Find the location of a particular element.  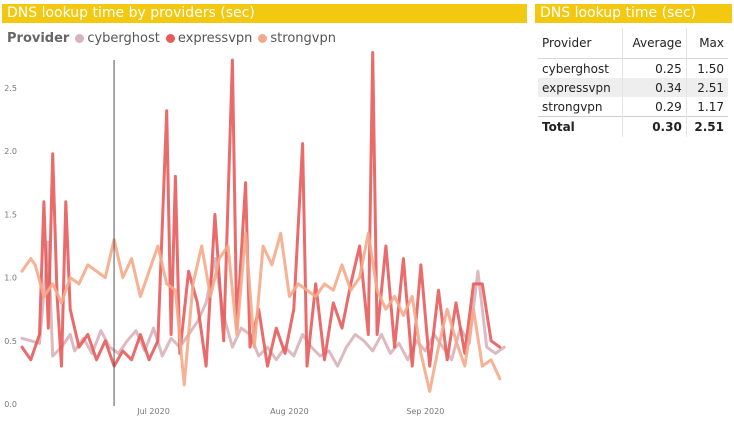

table-title: DNS lookup time (sec) is located at coordinates (633, 13).